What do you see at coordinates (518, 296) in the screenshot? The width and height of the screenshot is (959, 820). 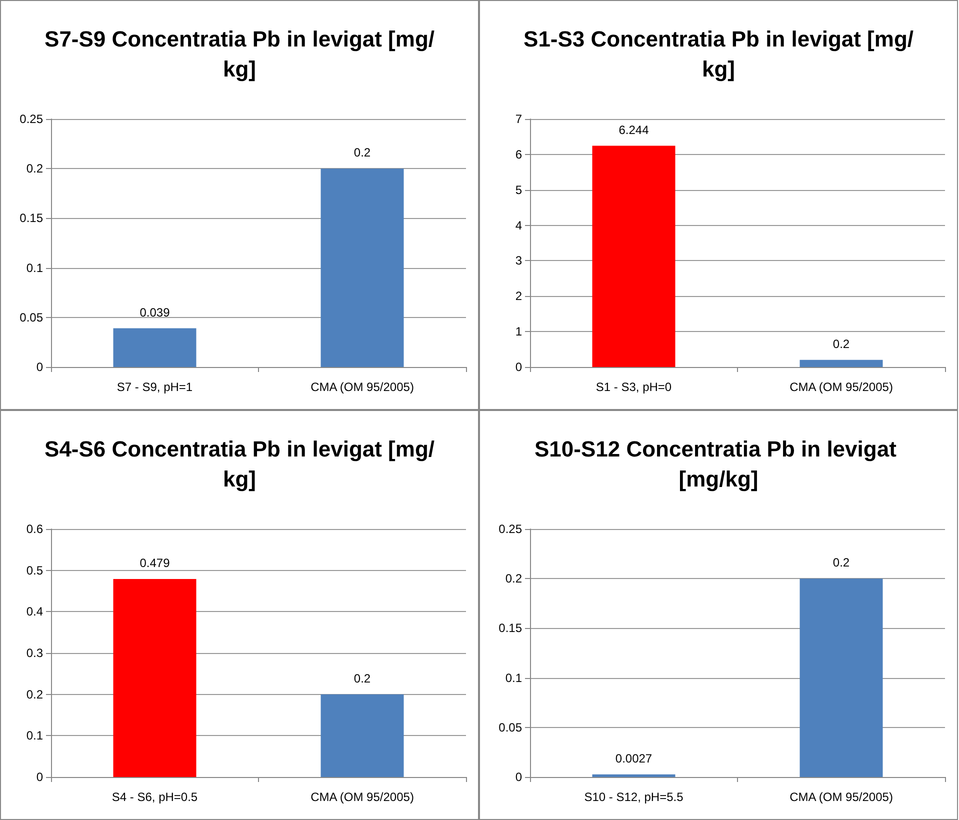 I see `y-tick-label: 2` at bounding box center [518, 296].